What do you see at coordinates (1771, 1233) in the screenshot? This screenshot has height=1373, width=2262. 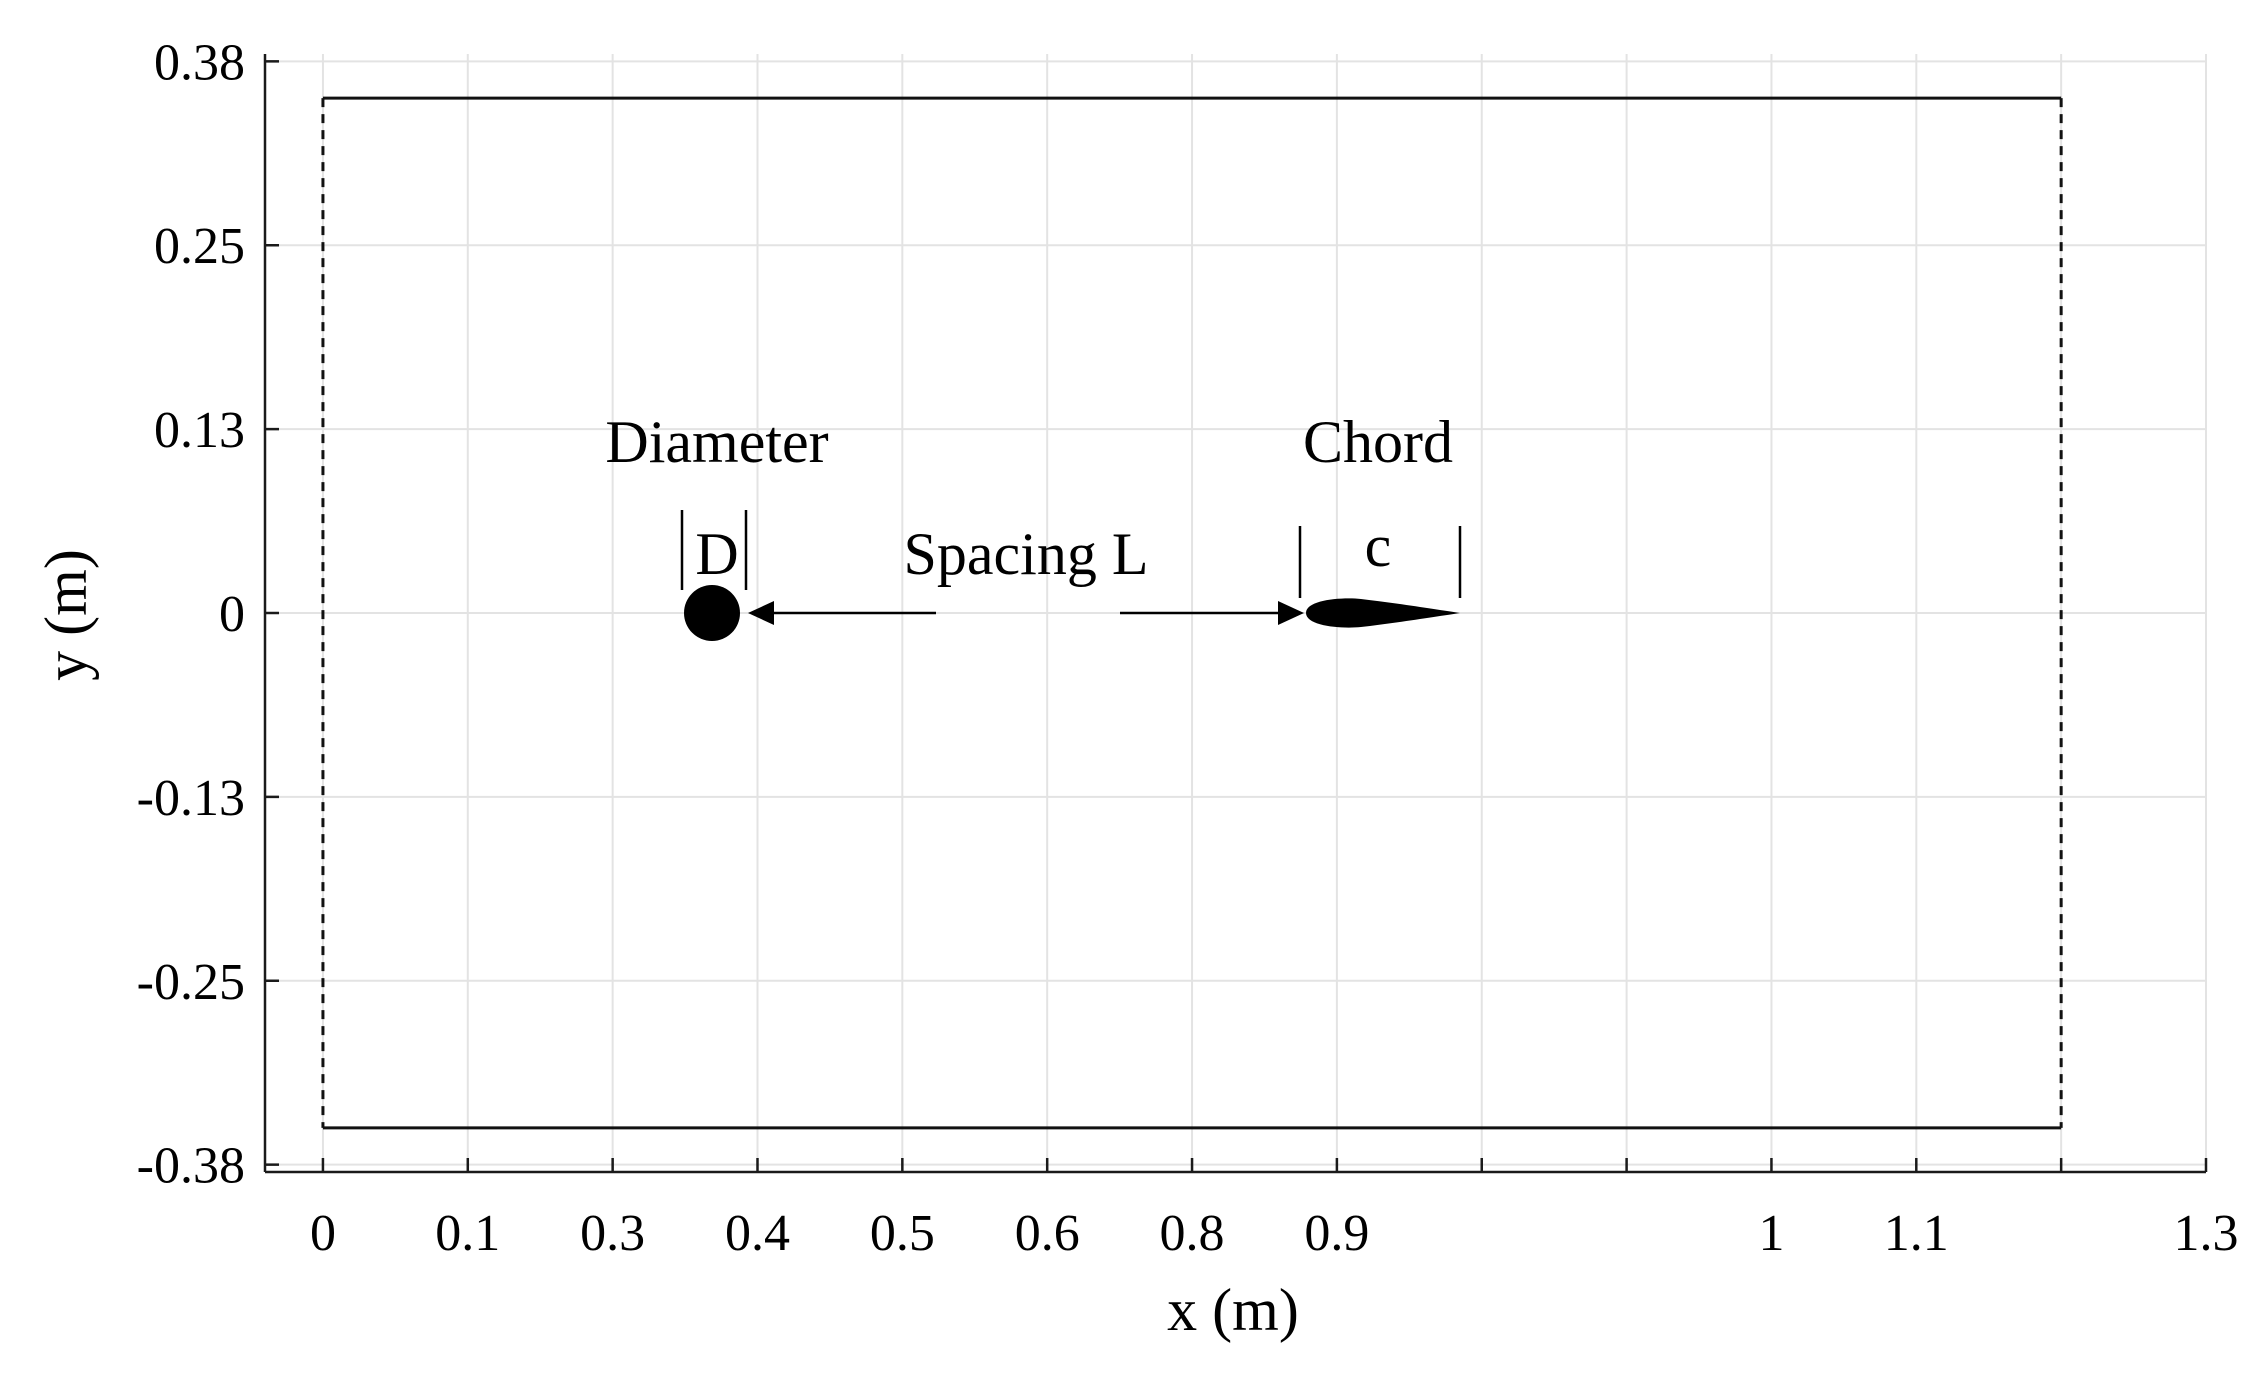 I see `x-tick-label: 1` at bounding box center [1771, 1233].